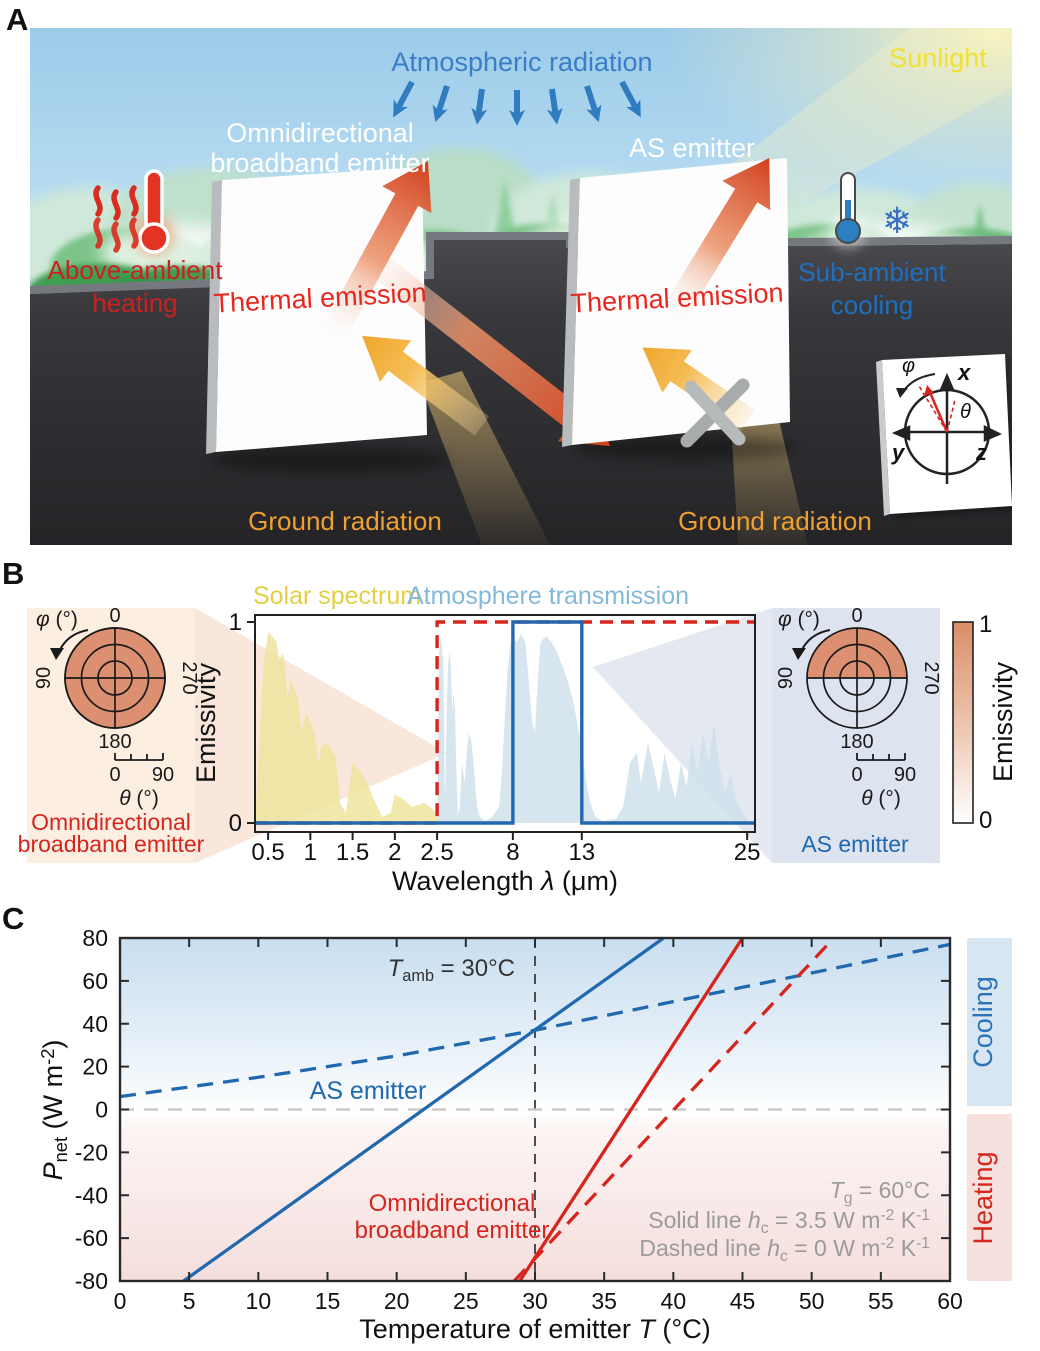  What do you see at coordinates (548, 596) in the screenshot?
I see `atmosphere-transmission-title: Atmosphere transmission` at bounding box center [548, 596].